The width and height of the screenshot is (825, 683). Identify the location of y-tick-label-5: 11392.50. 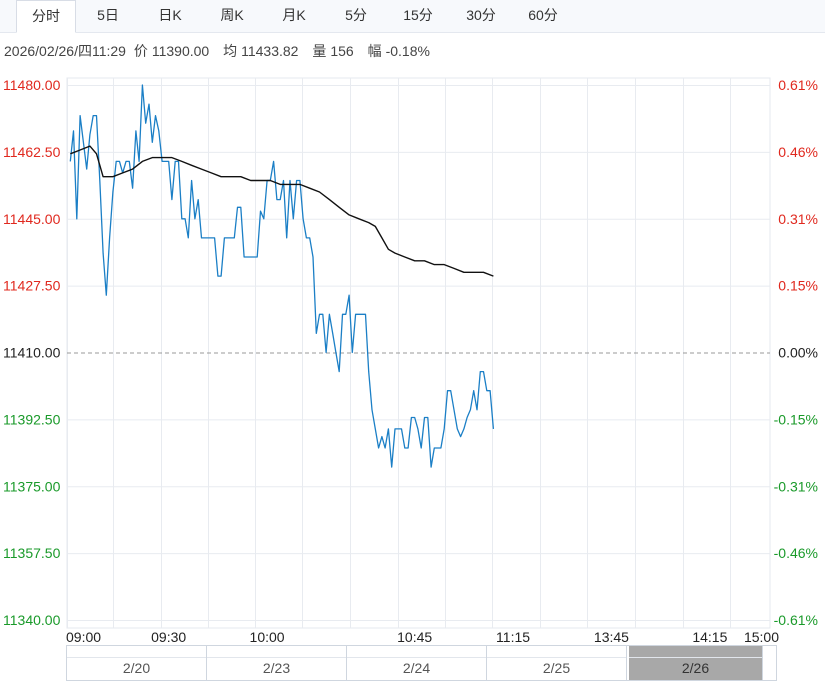
(32, 419).